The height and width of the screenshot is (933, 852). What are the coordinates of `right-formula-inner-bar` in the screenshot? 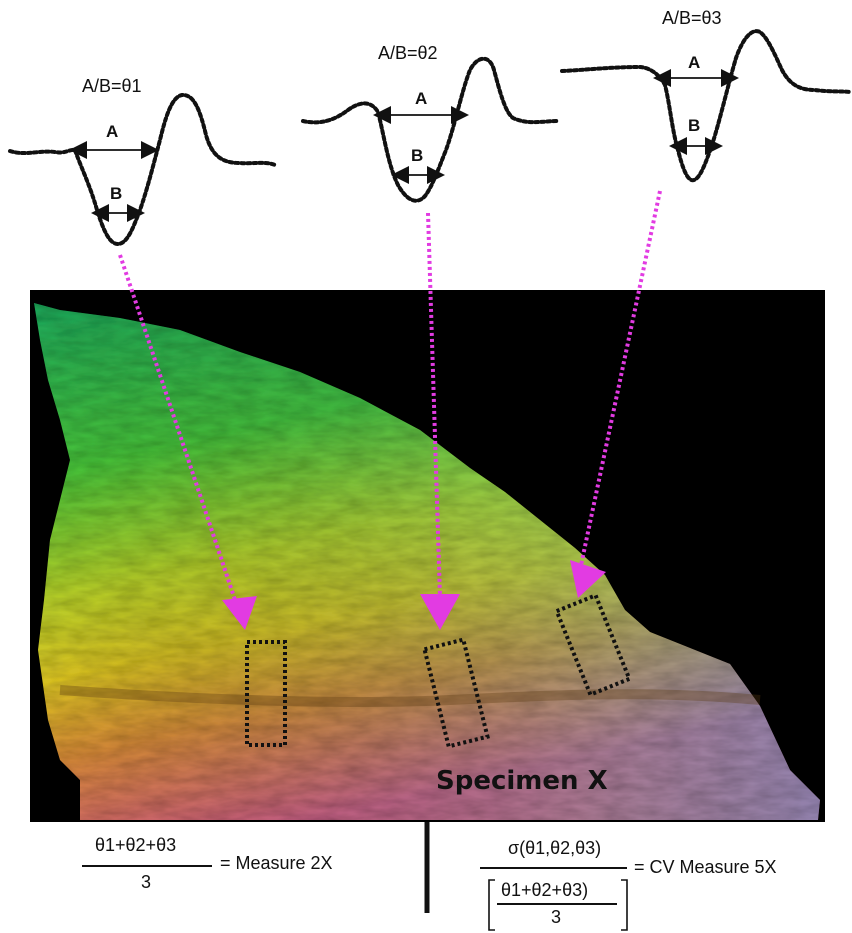 It's located at (557, 904).